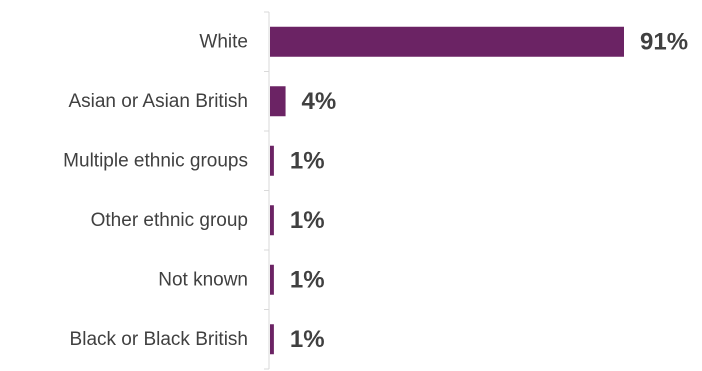 The image size is (702, 371). I want to click on category-label-black-or-black-british: Black or Black British, so click(159, 339).